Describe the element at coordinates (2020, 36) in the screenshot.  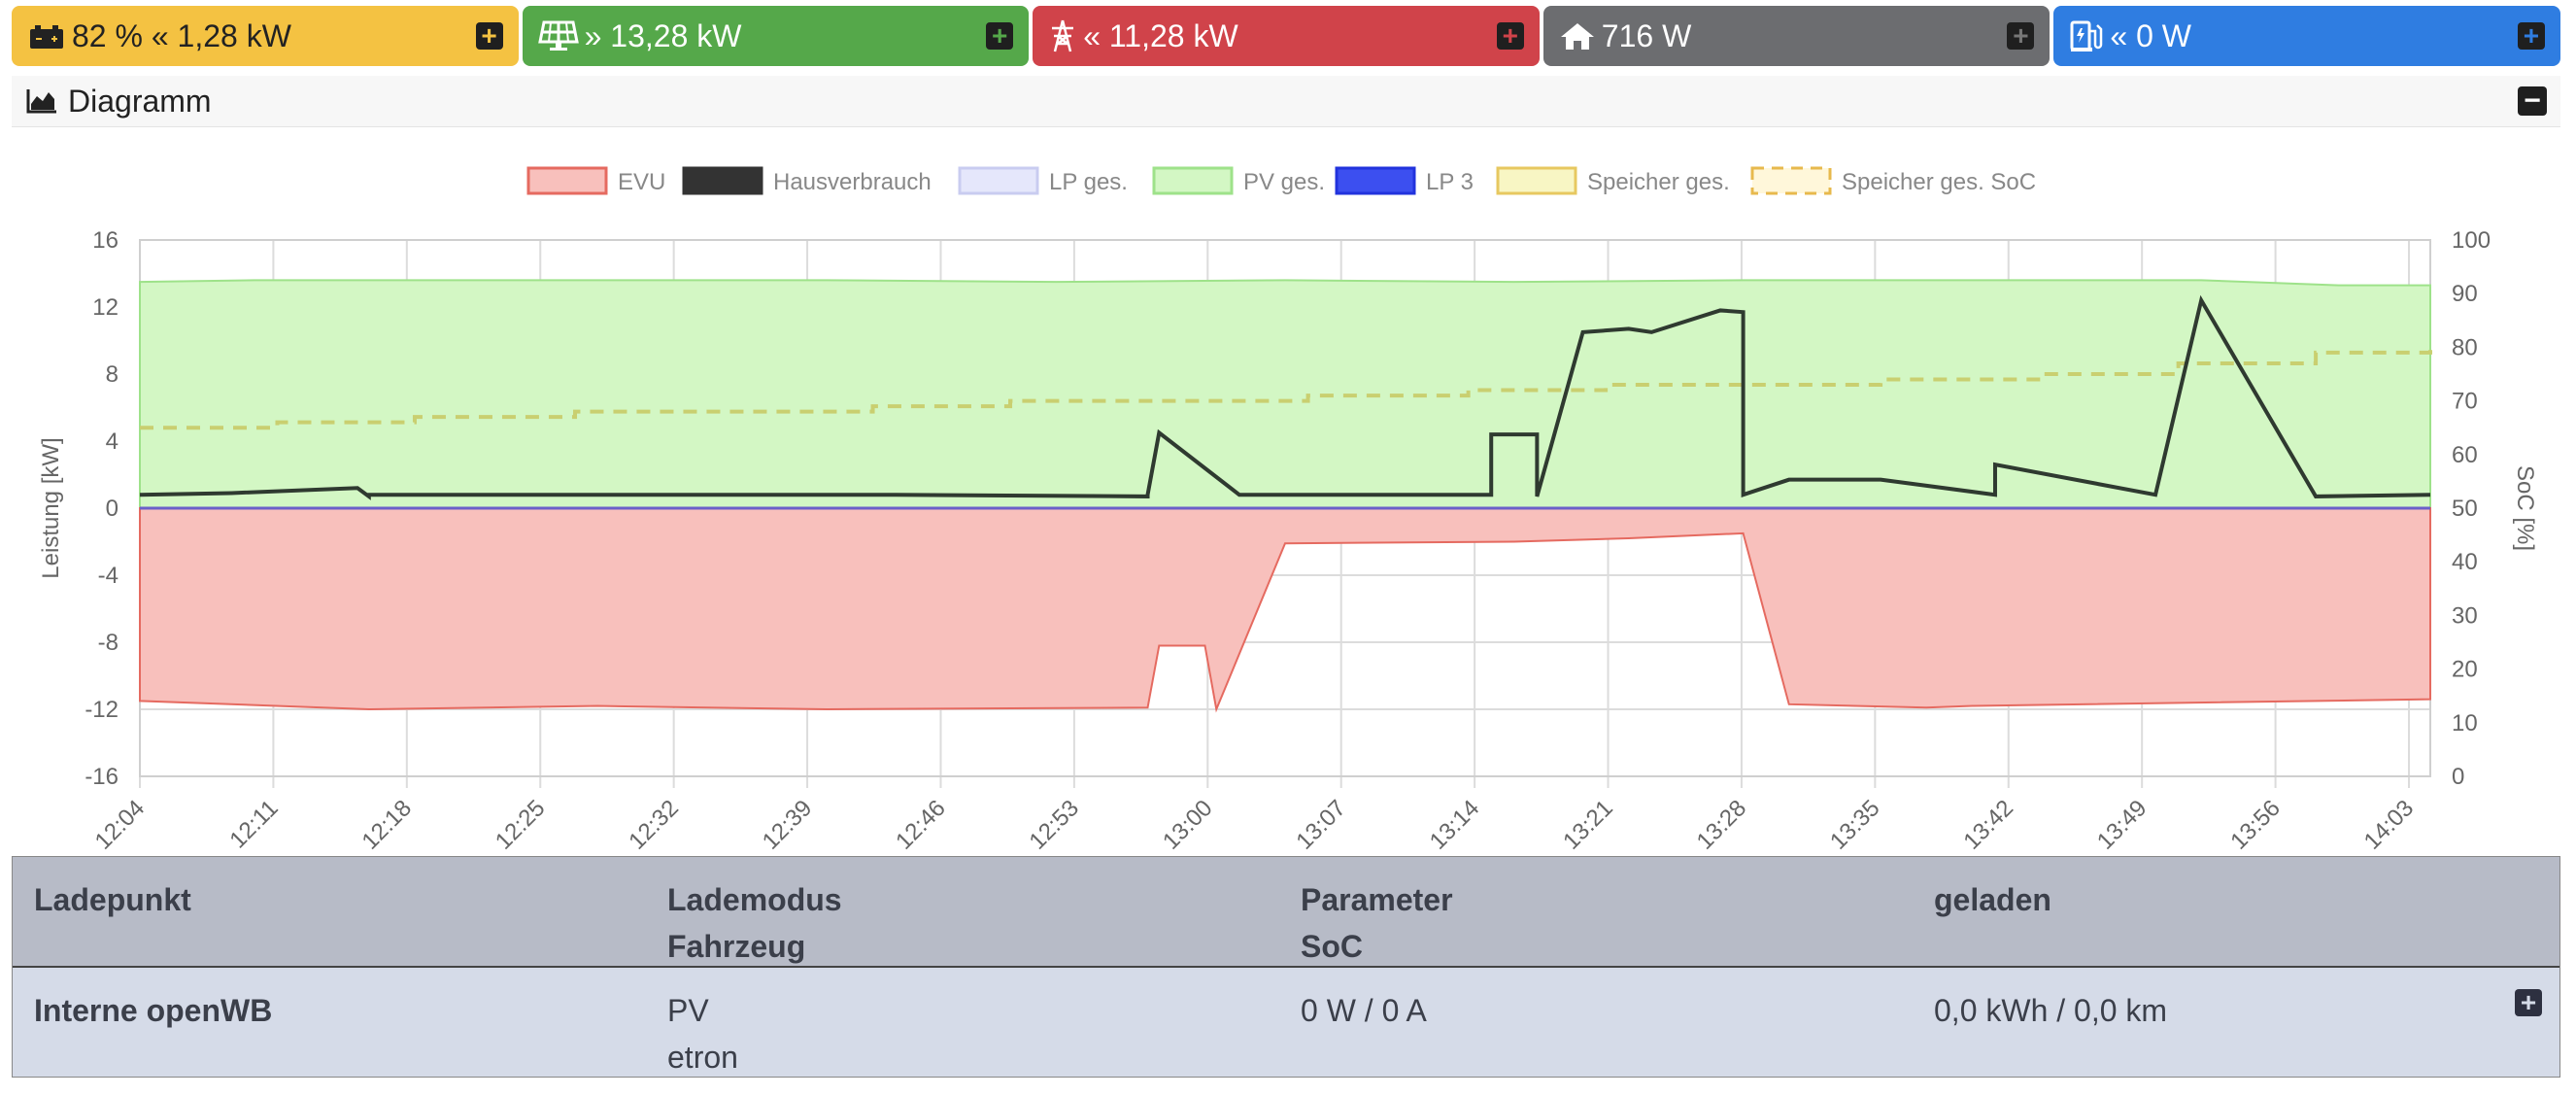
I see `expand-house-button: +` at that location.